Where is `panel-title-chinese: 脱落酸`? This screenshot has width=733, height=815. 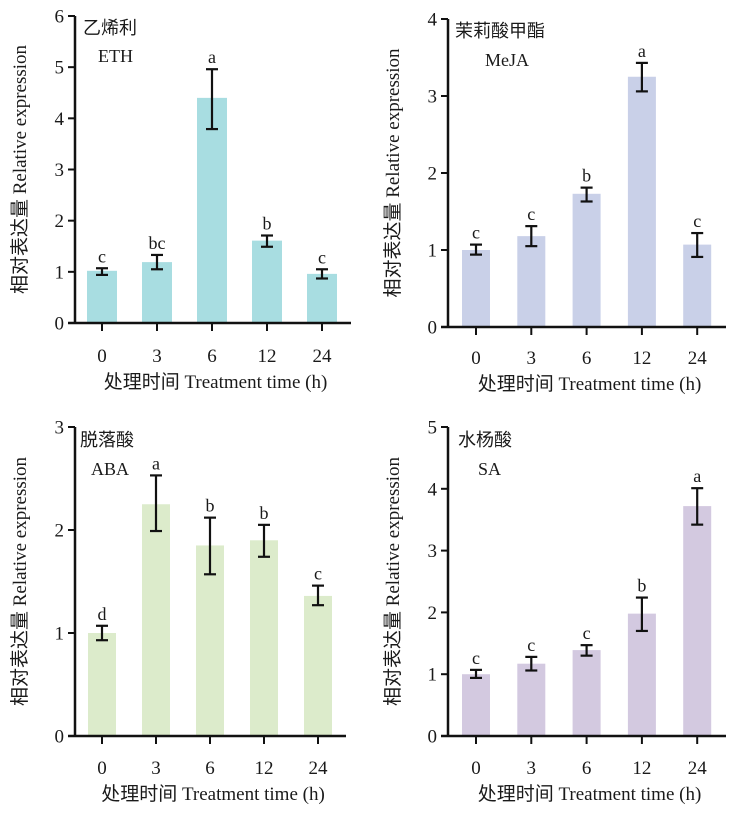 panel-title-chinese: 脱落酸 is located at coordinates (107, 440).